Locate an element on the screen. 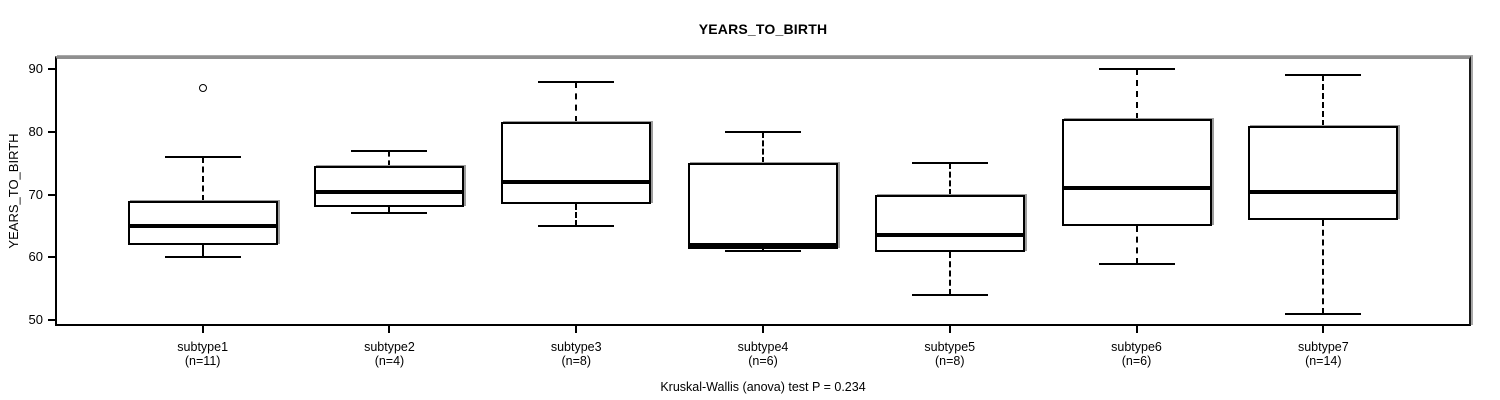  category-label-subtype2: subtype2 (n=4) is located at coordinates (389, 354).